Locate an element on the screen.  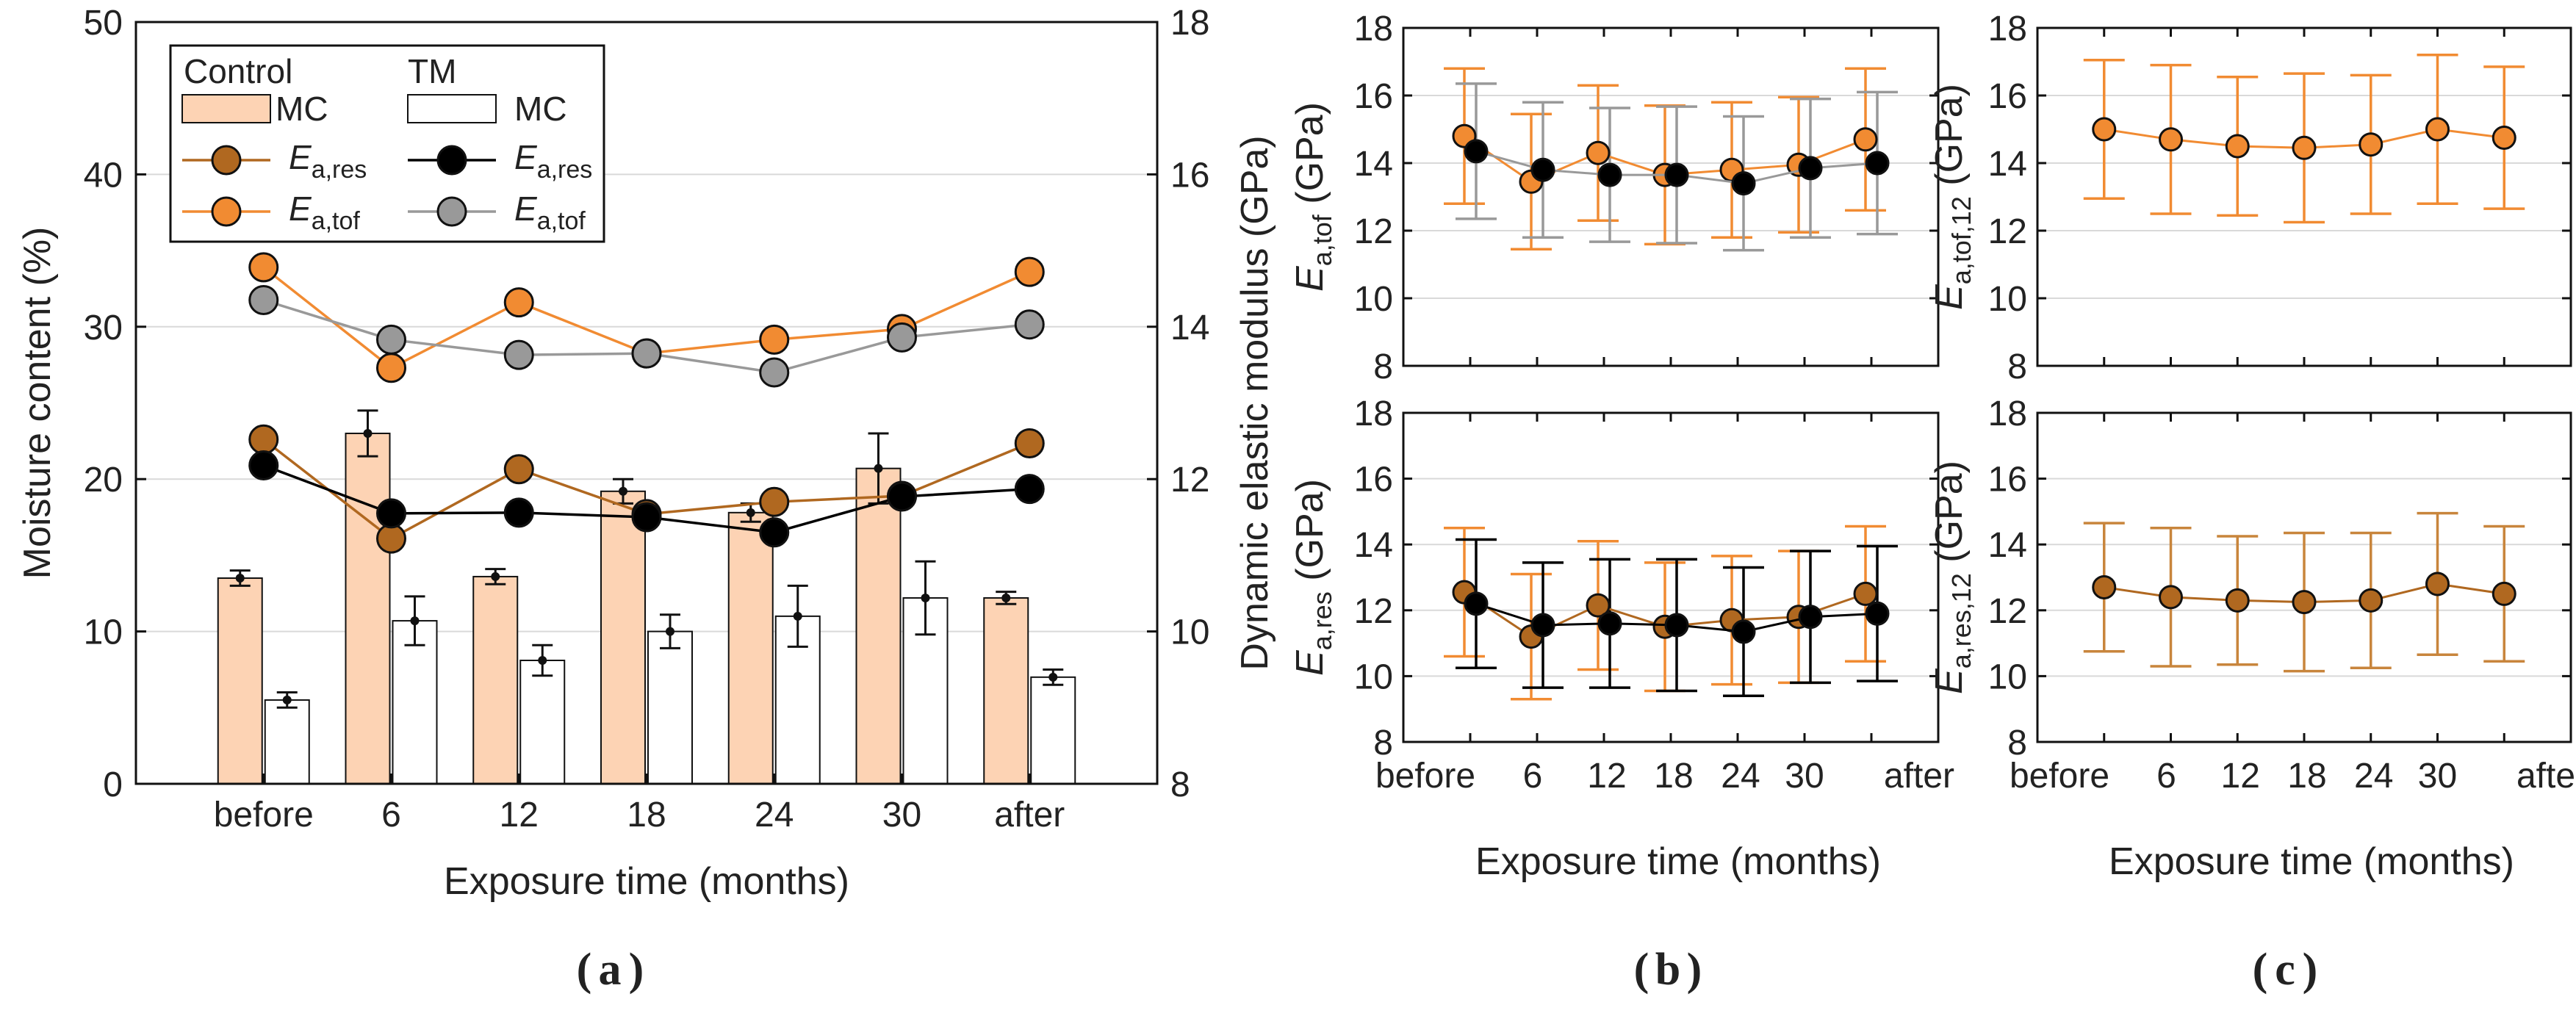
tick-label-y: 14 is located at coordinates (2007, 545).